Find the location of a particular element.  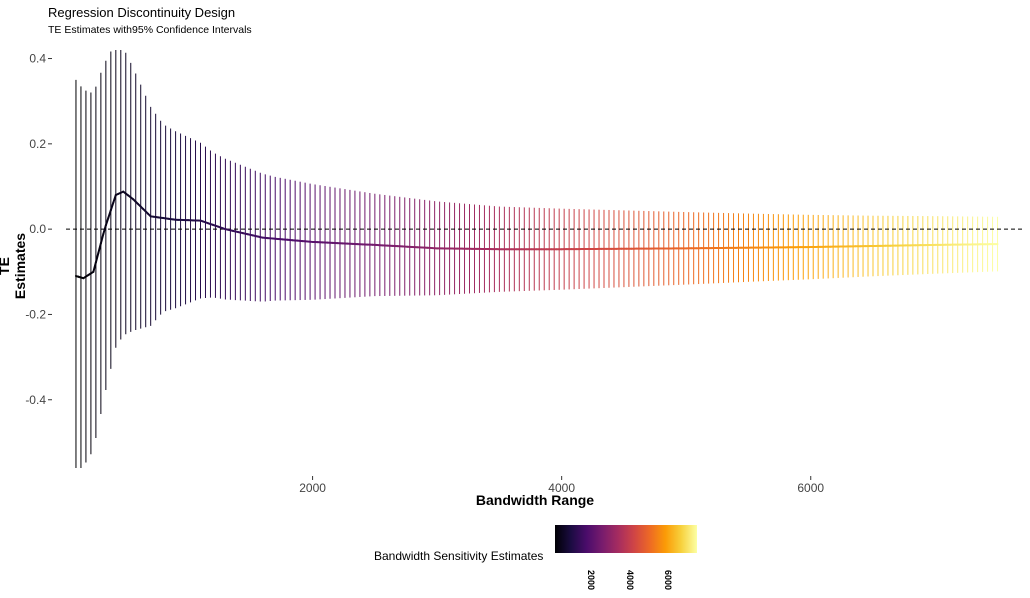

x-tick-label: 6000 is located at coordinates (810, 488).